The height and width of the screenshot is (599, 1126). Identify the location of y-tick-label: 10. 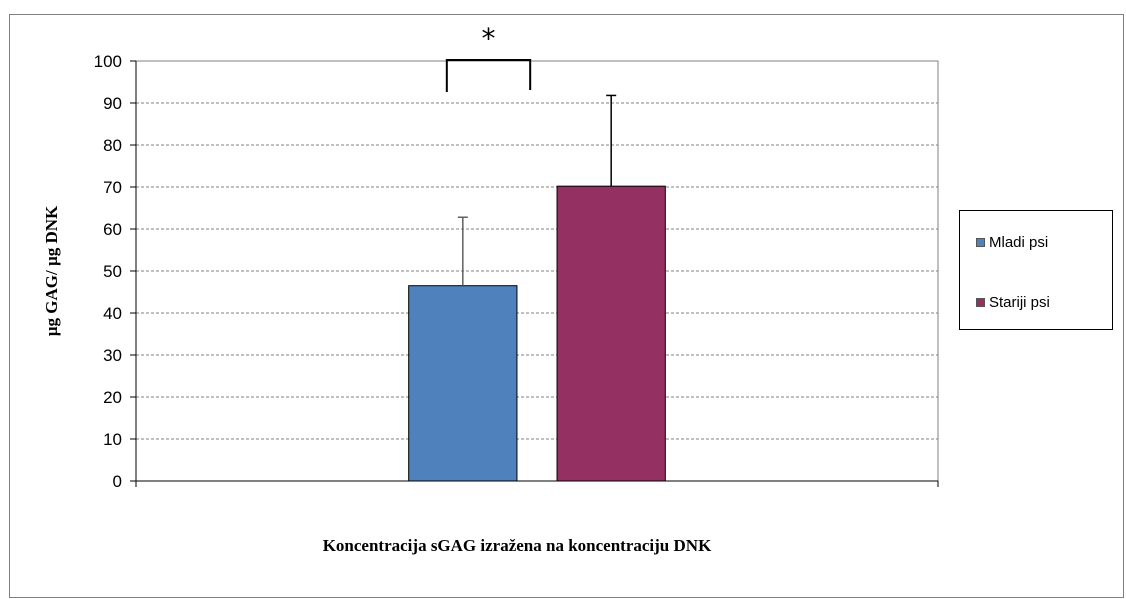
(112, 439).